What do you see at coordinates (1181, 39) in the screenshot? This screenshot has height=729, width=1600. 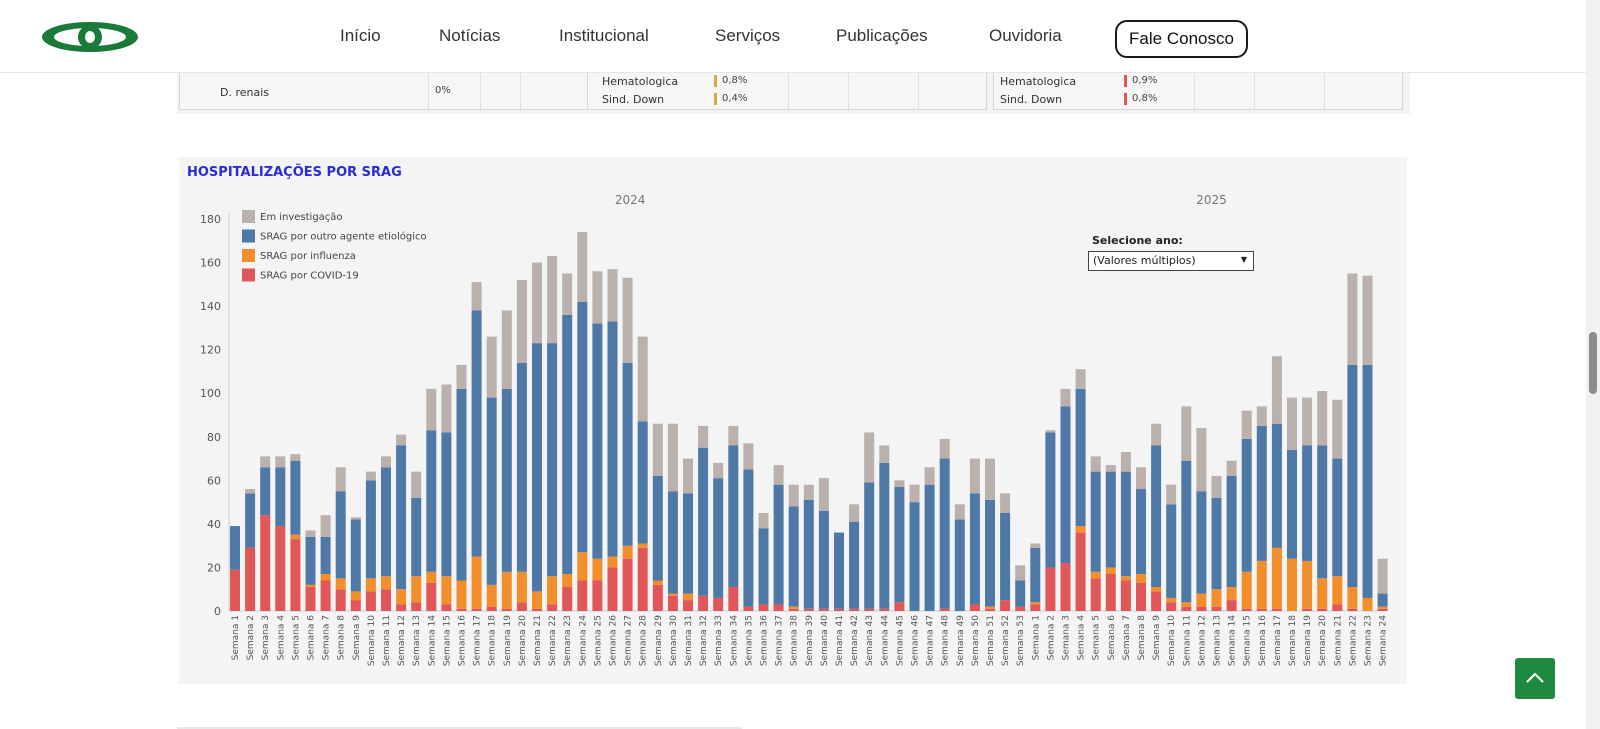 I see `contact-button: Fale Conosco` at bounding box center [1181, 39].